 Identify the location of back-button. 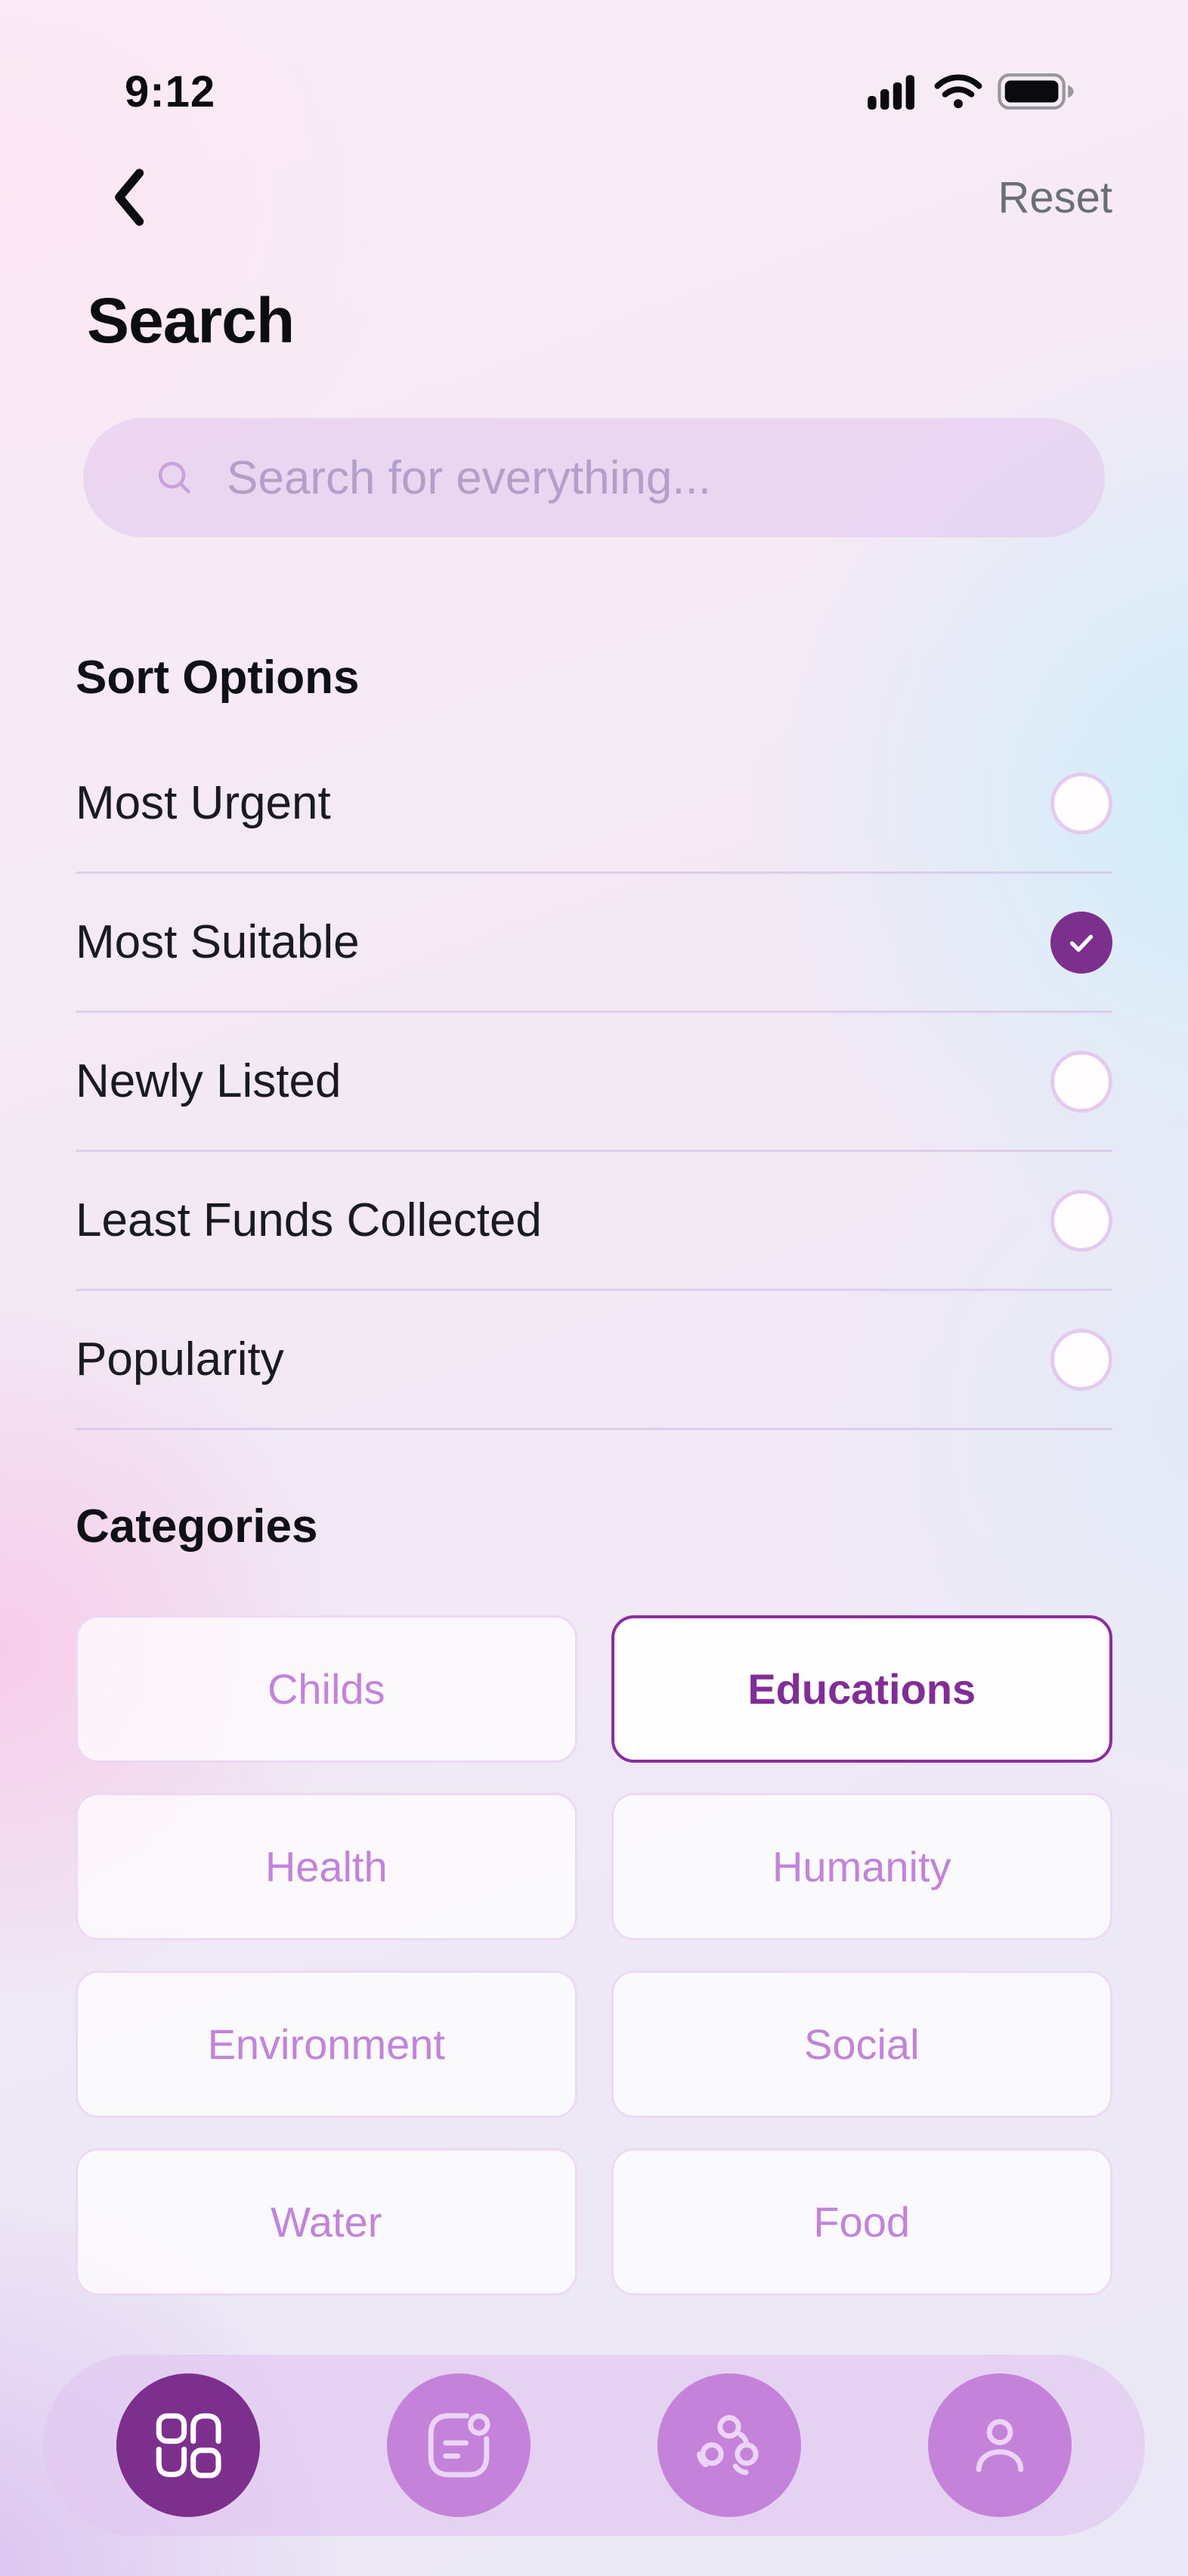
(133, 197).